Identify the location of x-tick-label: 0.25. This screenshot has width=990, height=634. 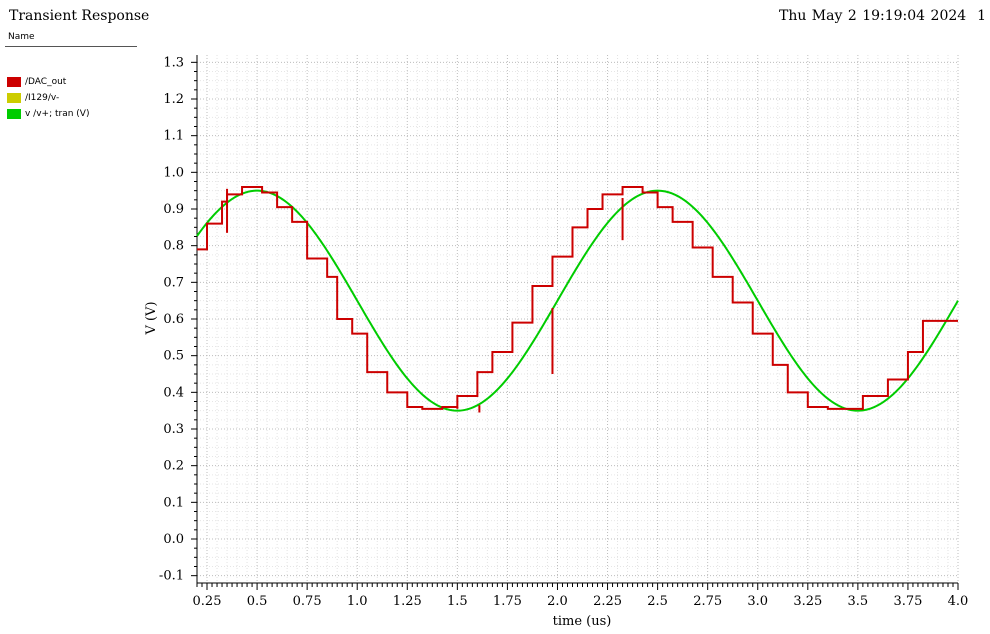
(207, 601).